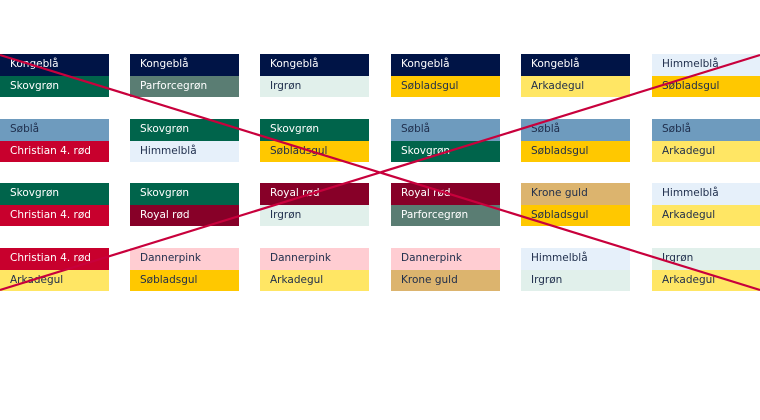 The width and height of the screenshot is (760, 420). I want to click on color-pair: Royal rød Irgrøn, so click(314, 204).